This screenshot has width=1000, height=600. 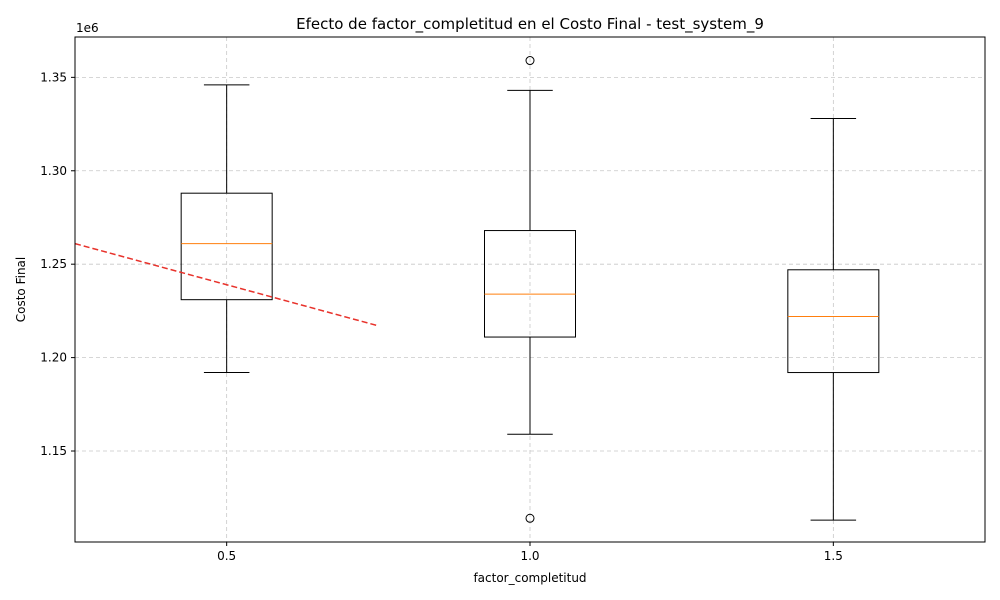 I want to click on y-tick-label: 1.35, so click(x=53, y=77).